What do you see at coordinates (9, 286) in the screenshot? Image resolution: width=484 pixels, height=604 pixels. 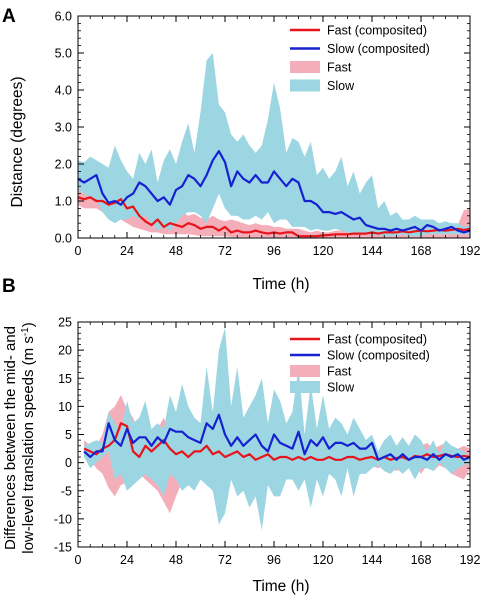 I see `panel-b-label: B` at bounding box center [9, 286].